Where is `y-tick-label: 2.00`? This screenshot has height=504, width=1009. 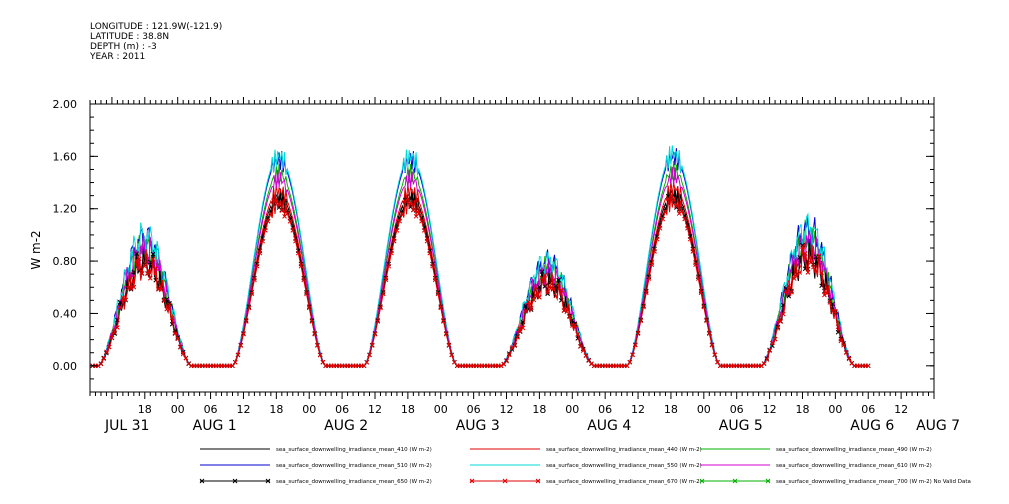
y-tick-label: 2.00 is located at coordinates (65, 104).